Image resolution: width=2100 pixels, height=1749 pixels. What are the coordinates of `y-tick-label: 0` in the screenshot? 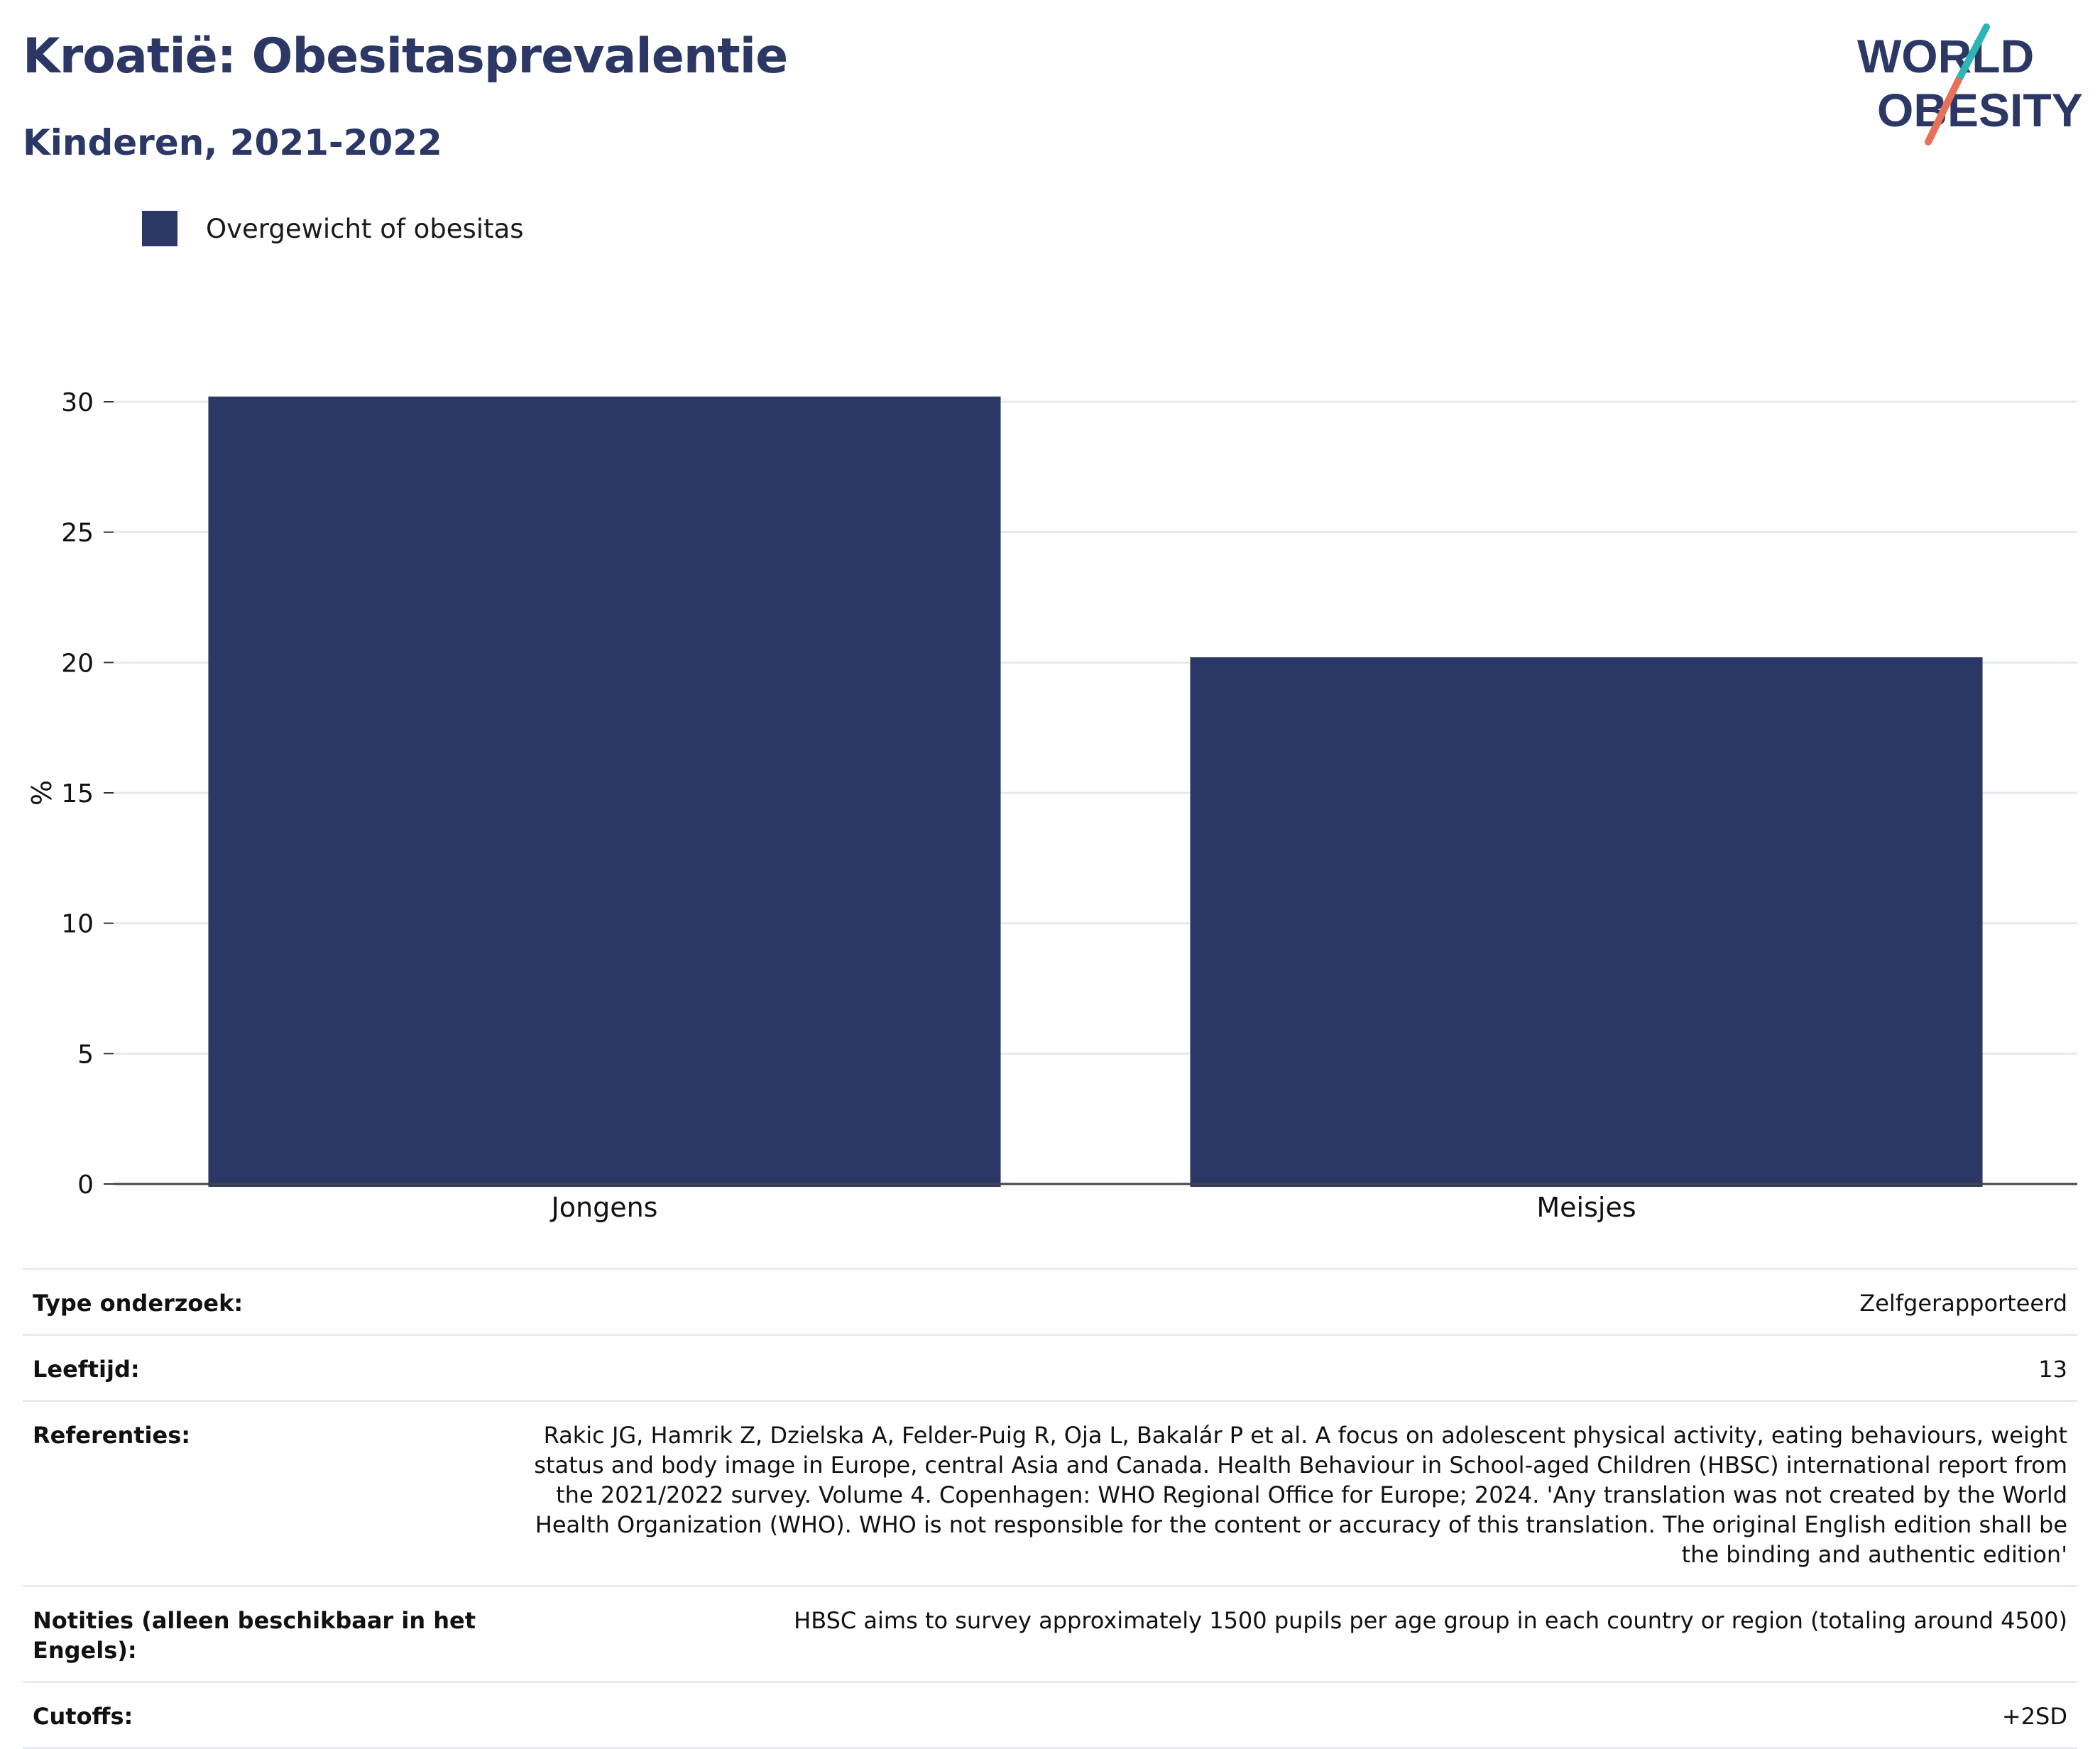 It's located at (85, 1185).